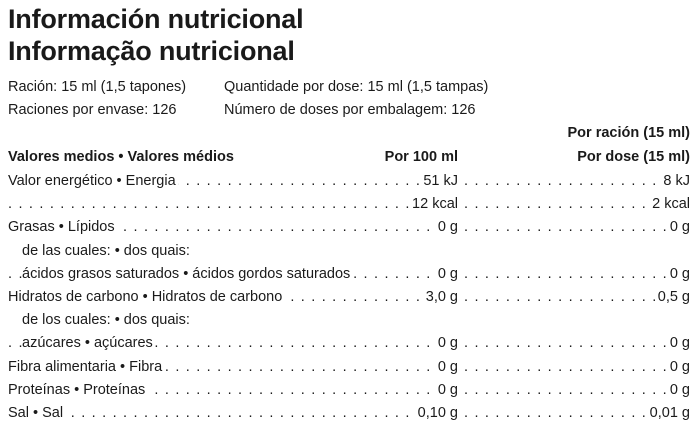 Image resolution: width=700 pixels, height=424 pixels. What do you see at coordinates (436, 413) in the screenshot?
I see `value-per-100ml: 0,10 g` at bounding box center [436, 413].